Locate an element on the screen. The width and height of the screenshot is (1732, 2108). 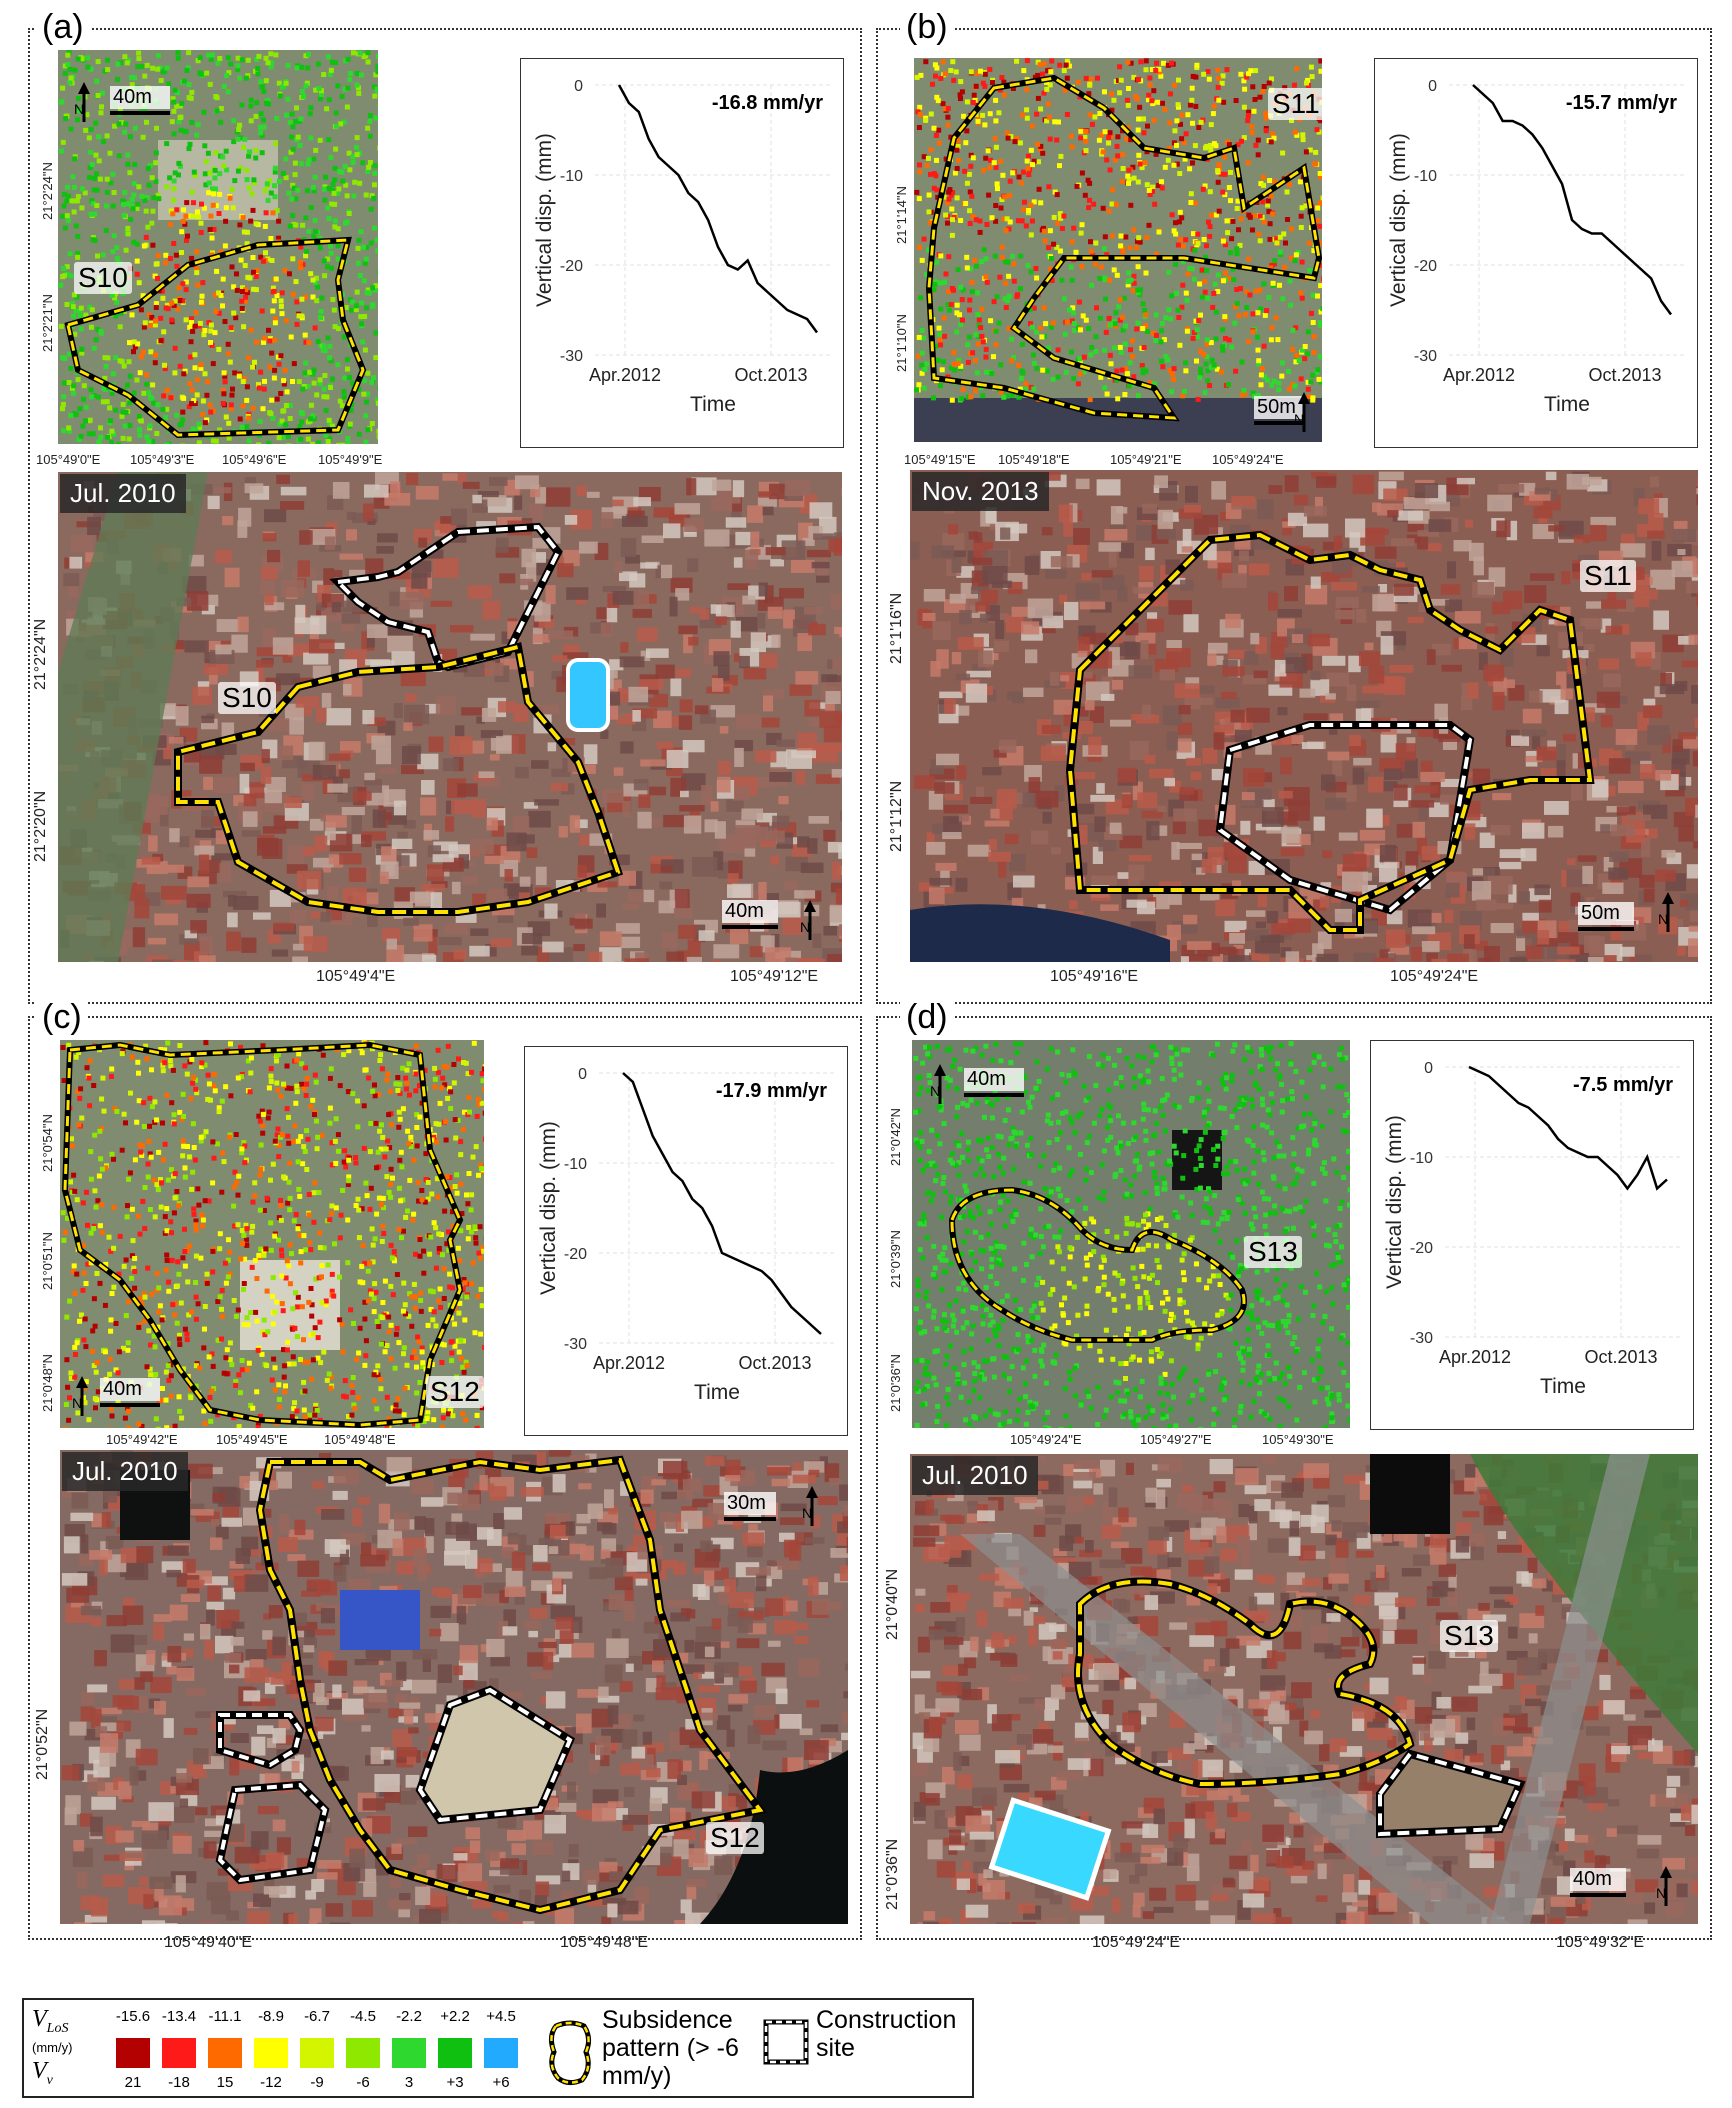
north-arrow-icon: N is located at coordinates (1666, 912).